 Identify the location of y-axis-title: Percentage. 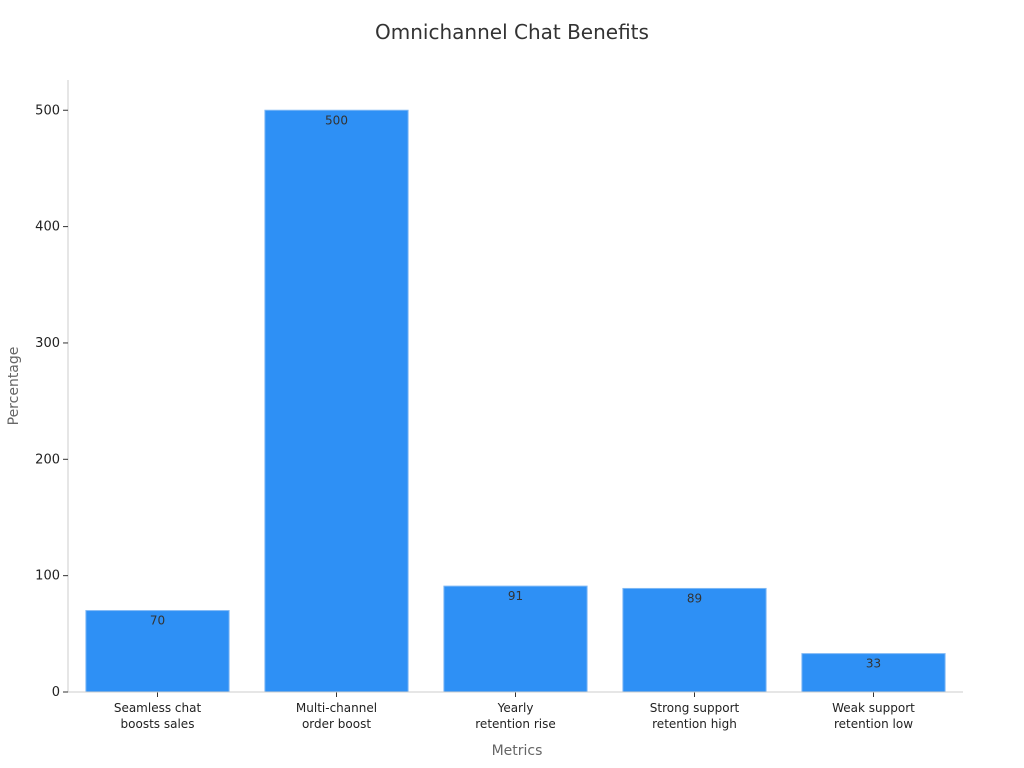
(14, 386).